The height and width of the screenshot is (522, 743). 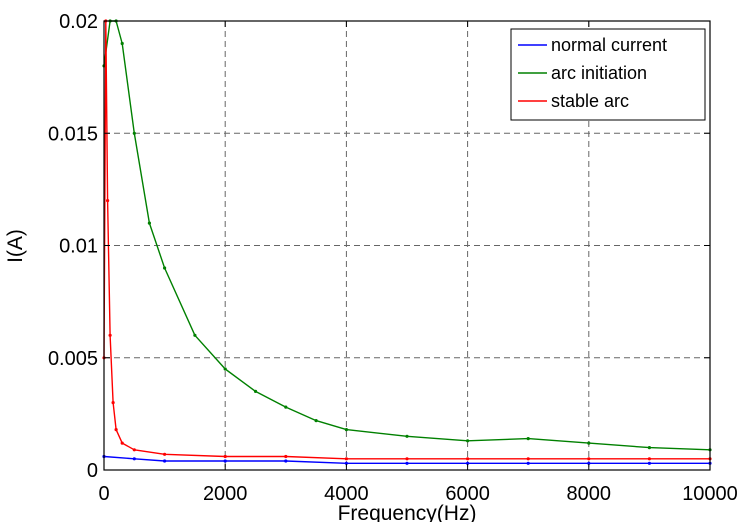 What do you see at coordinates (710, 494) in the screenshot?
I see `x-tick-label: 10000` at bounding box center [710, 494].